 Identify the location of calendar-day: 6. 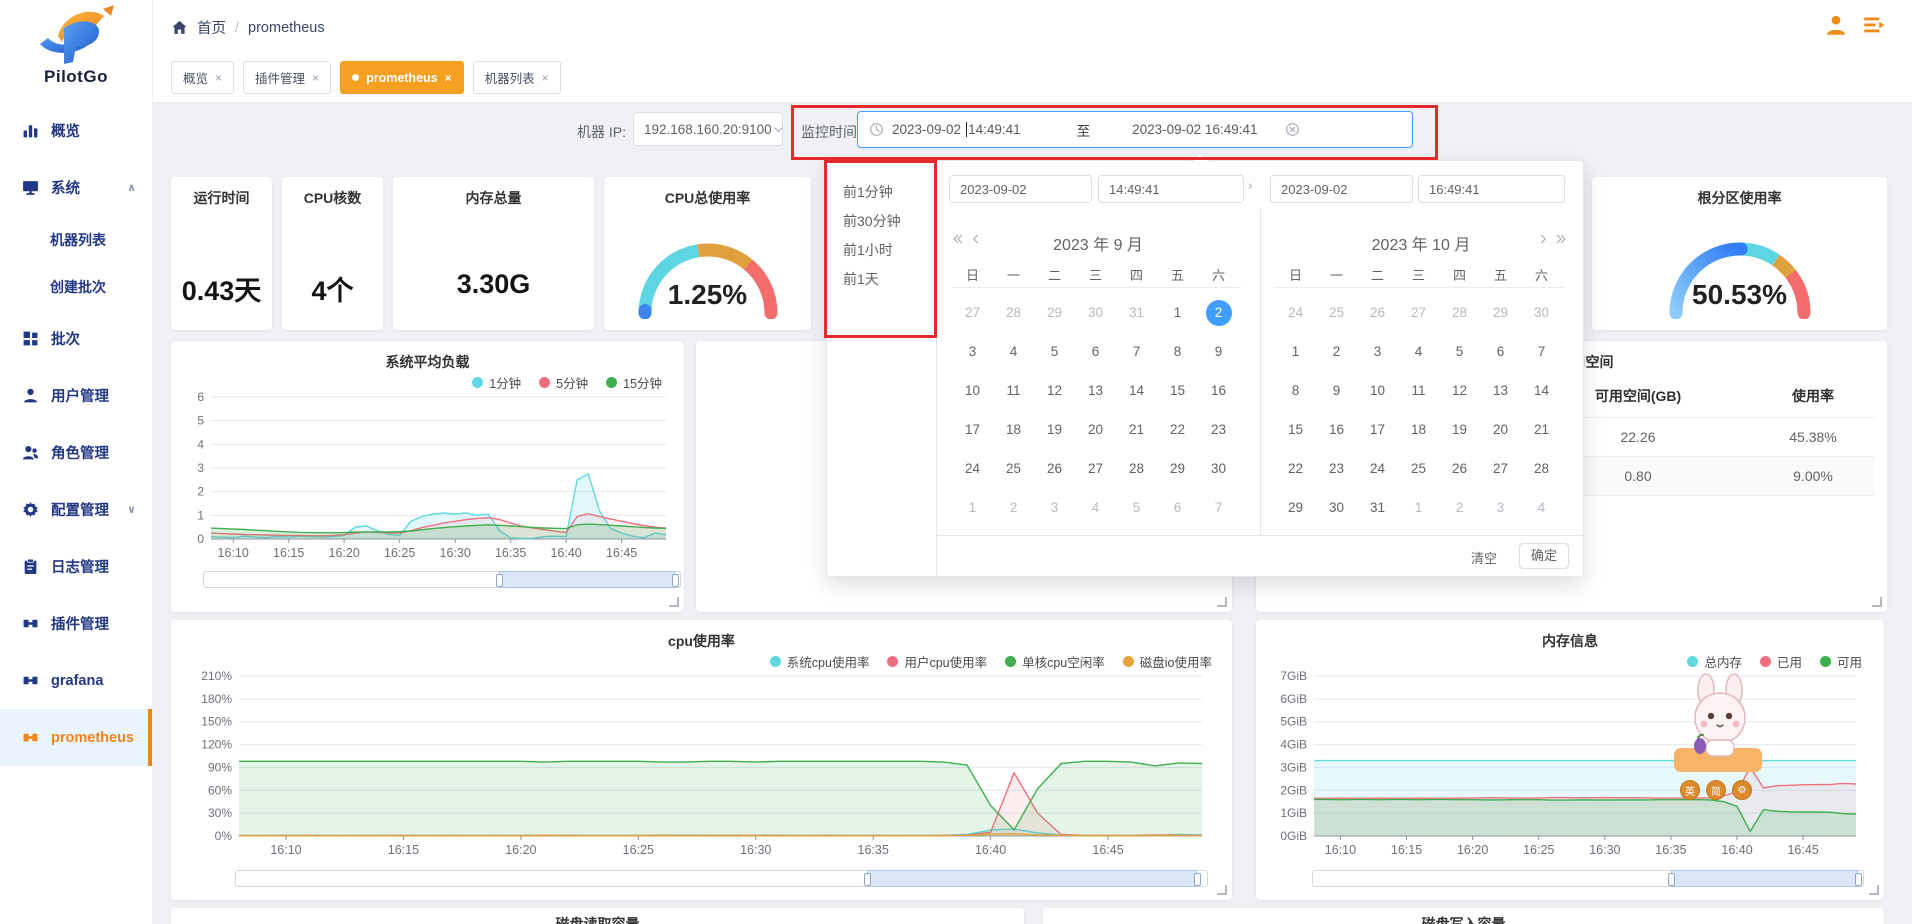
(1095, 351).